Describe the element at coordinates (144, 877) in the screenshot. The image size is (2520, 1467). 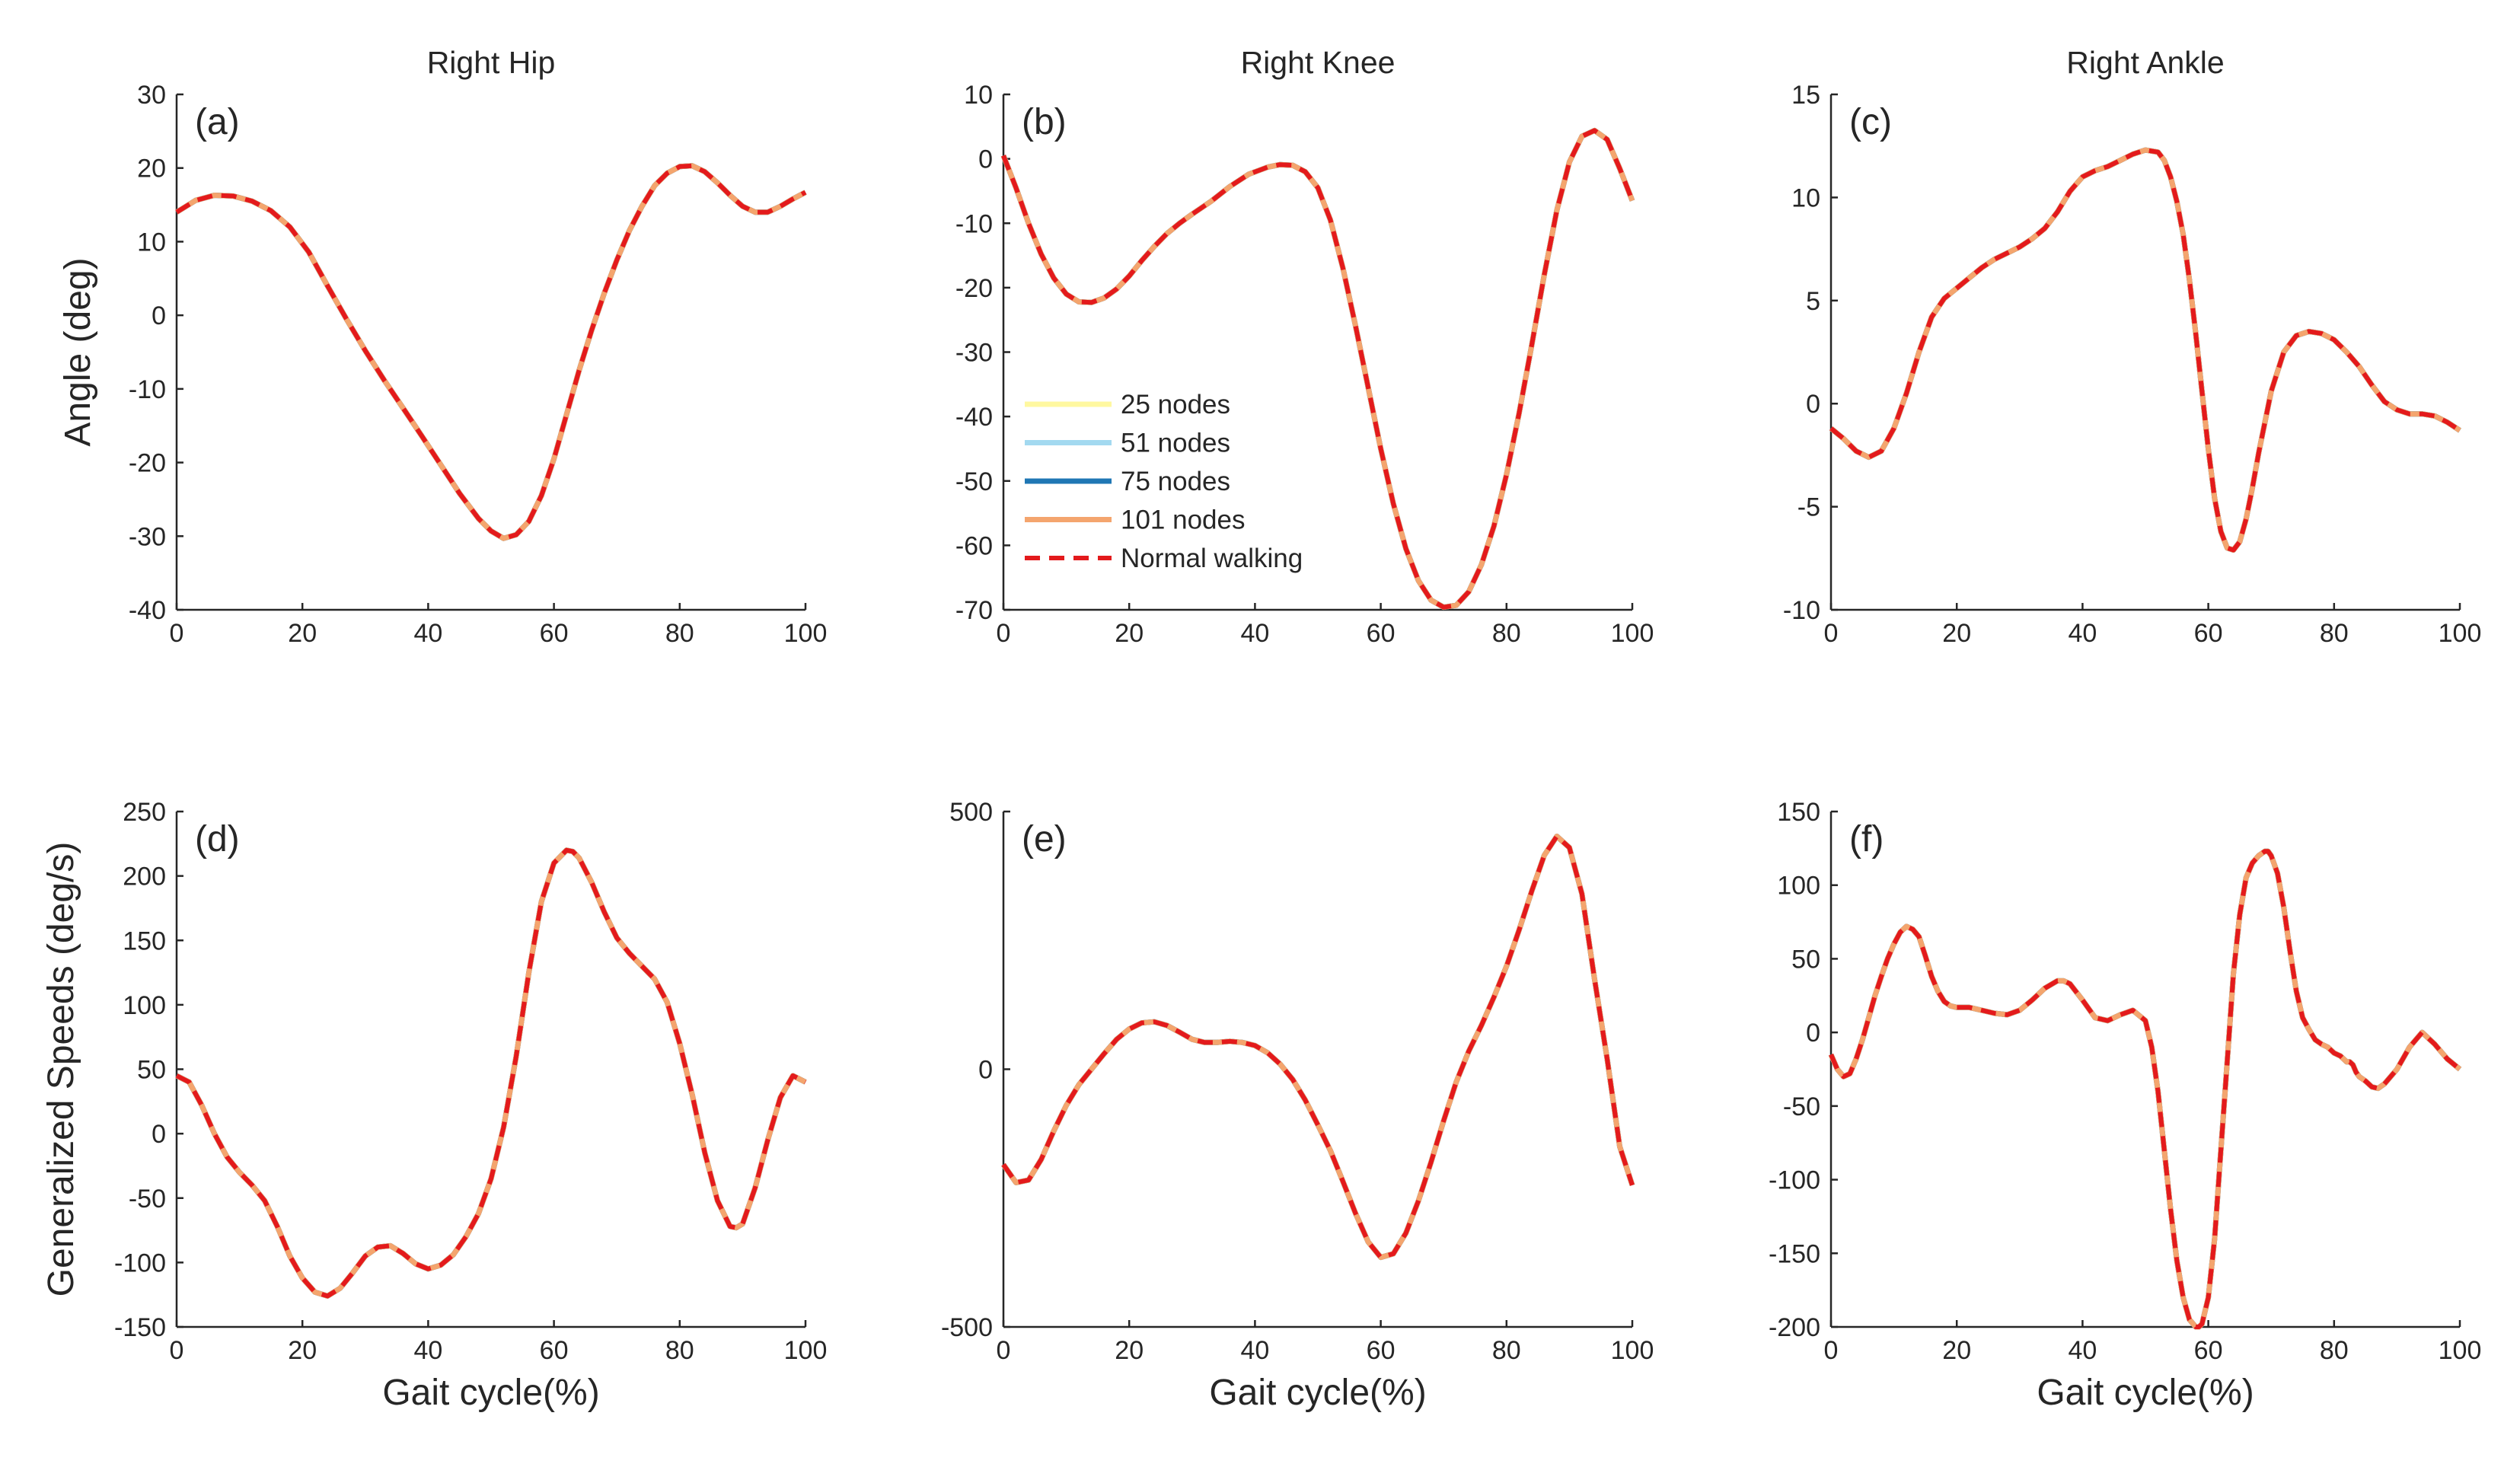
I see `y-tick-label: 200` at that location.